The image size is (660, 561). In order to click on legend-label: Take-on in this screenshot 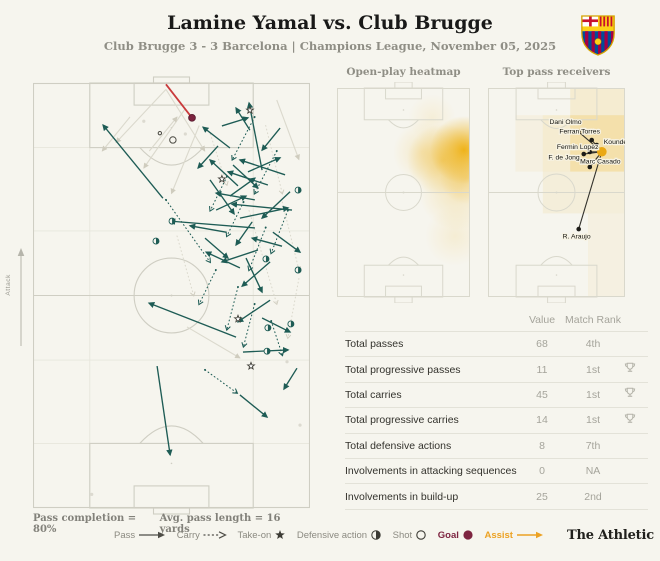, I will do `click(254, 535)`.